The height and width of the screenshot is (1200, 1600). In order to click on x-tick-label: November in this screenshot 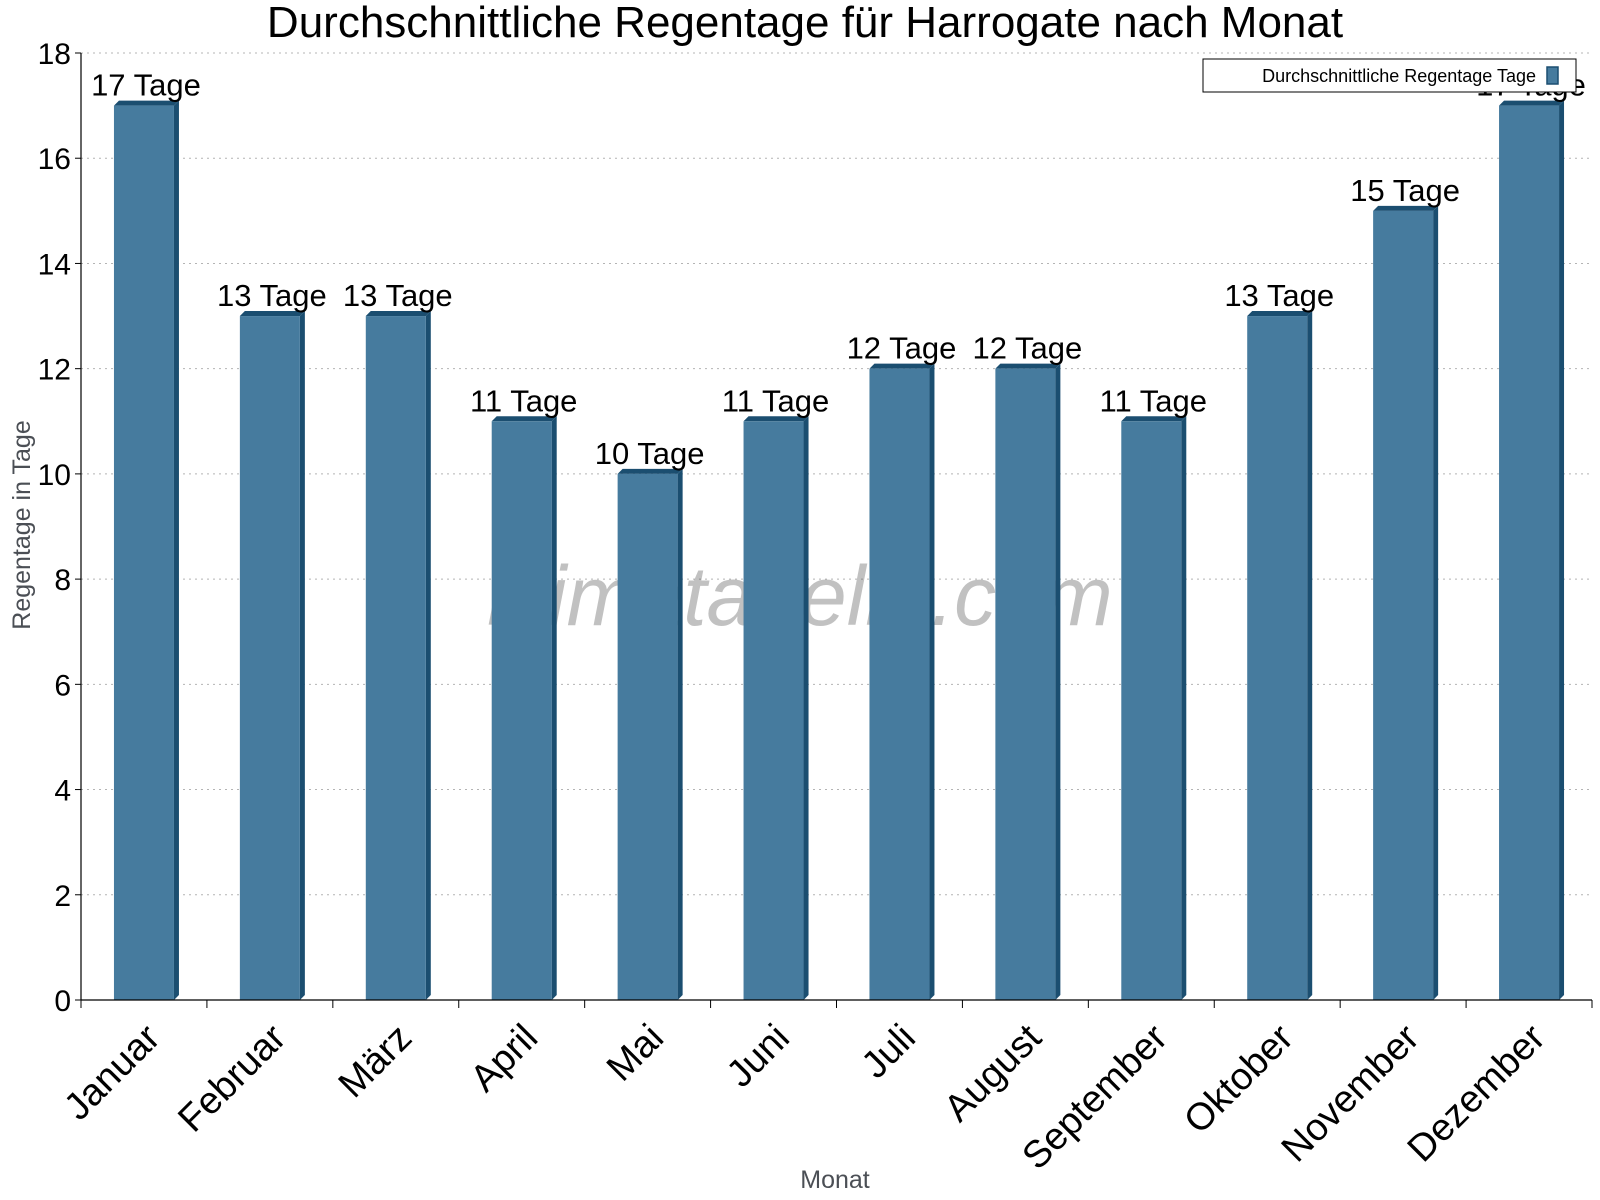, I will do `click(1351, 1093)`.